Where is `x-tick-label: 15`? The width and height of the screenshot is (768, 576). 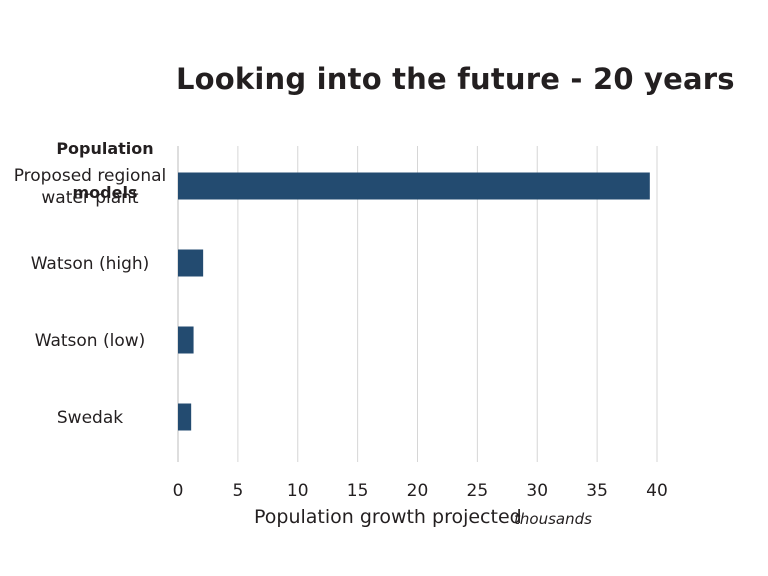 x-tick-label: 15 is located at coordinates (358, 491).